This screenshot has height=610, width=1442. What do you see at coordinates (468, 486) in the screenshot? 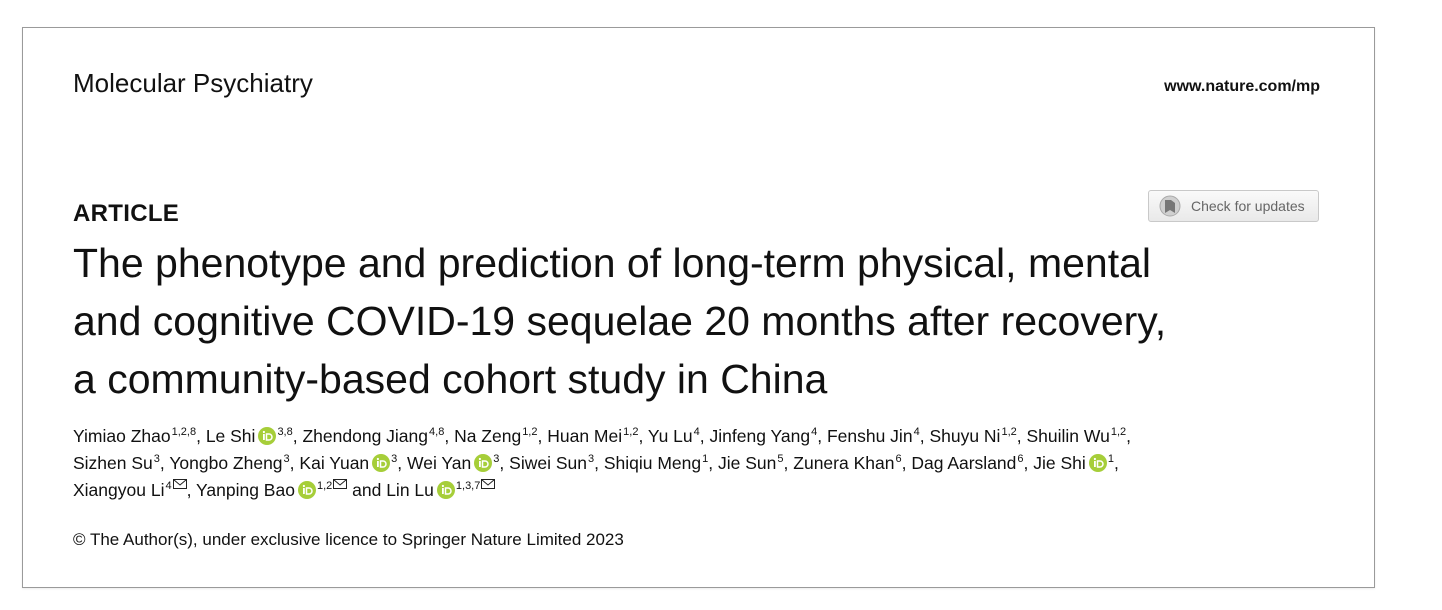
I see `affiliations: 1,3,7` at bounding box center [468, 486].